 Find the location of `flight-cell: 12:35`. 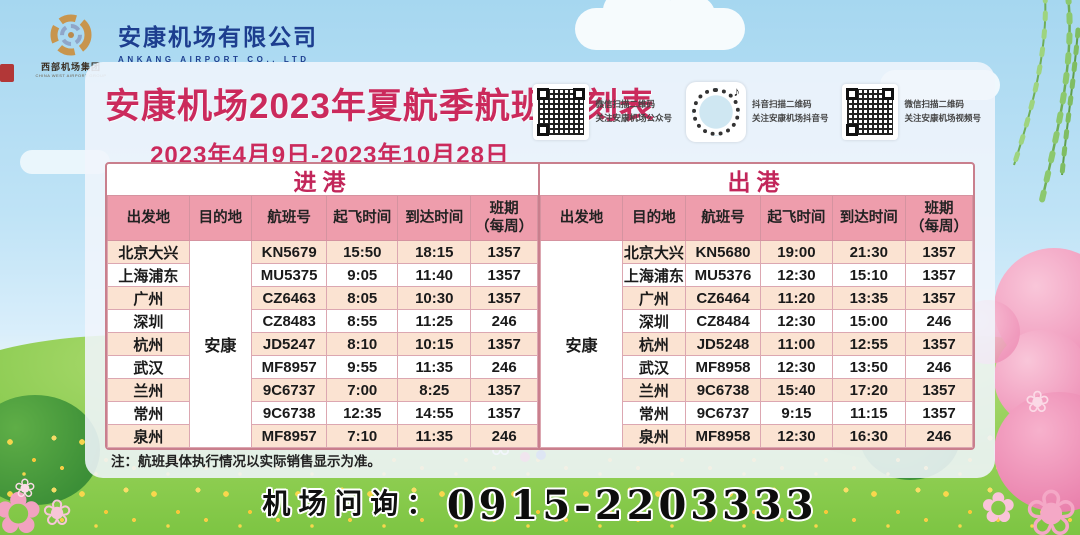

flight-cell: 12:35 is located at coordinates (362, 413).